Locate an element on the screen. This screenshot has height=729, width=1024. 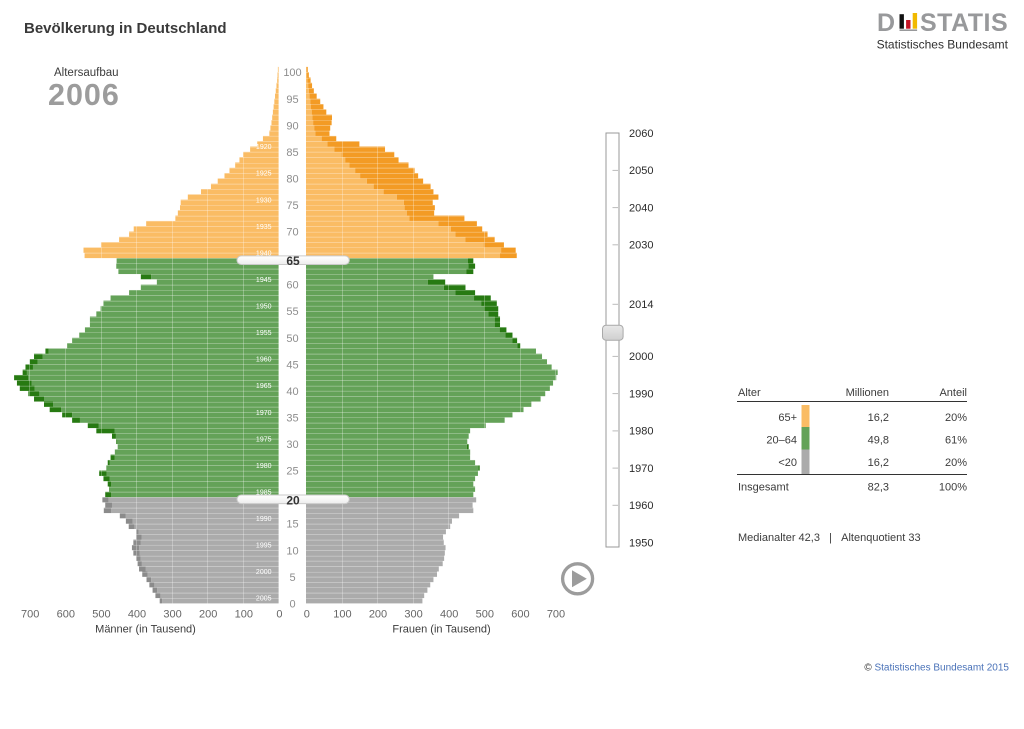
svg-text: 61% is located at coordinates (956, 440).